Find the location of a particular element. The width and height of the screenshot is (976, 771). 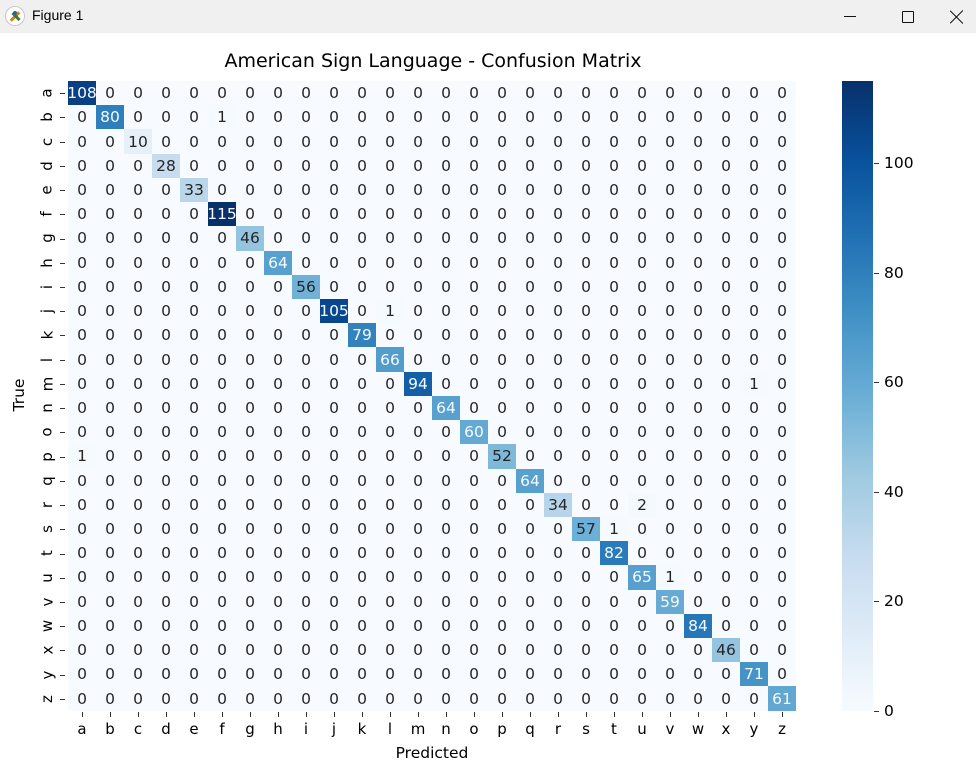

x-tick-label: h is located at coordinates (278, 729).